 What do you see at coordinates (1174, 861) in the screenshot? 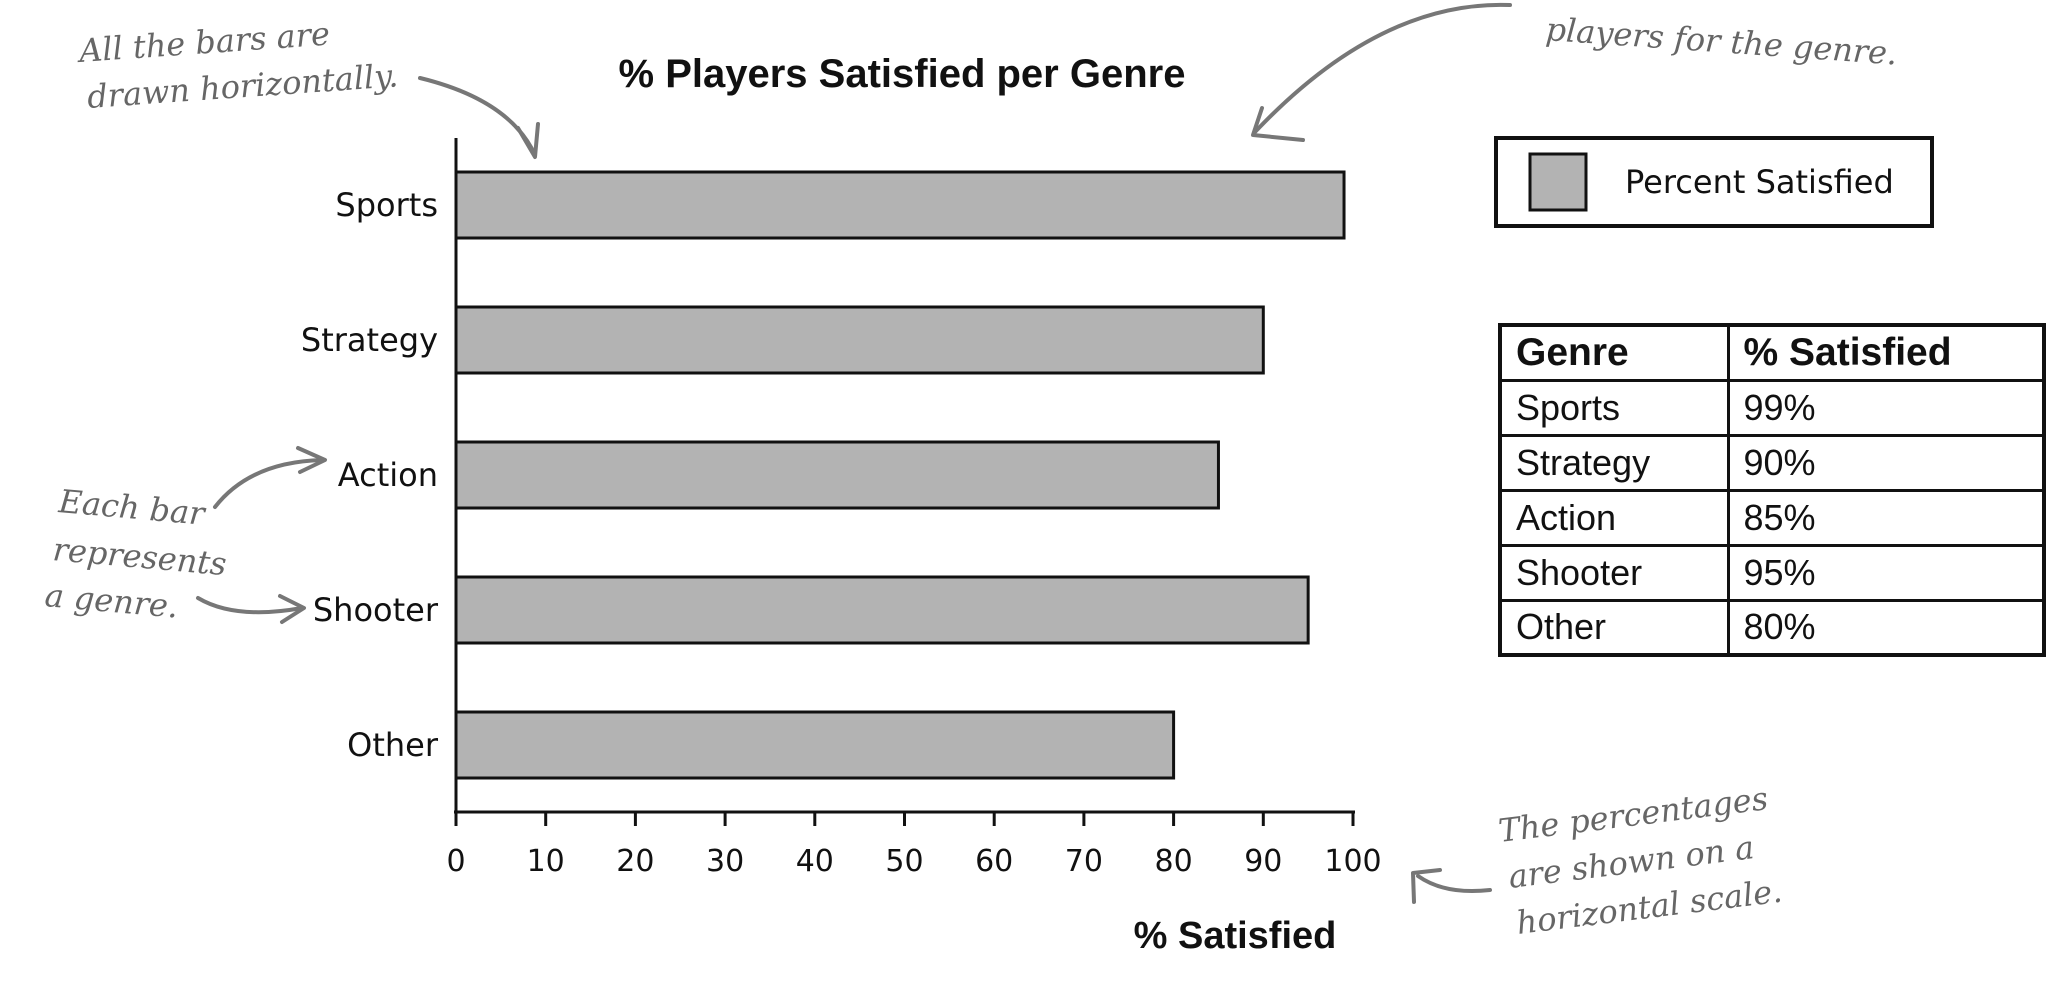
I see `x-tick-label: 80` at bounding box center [1174, 861].